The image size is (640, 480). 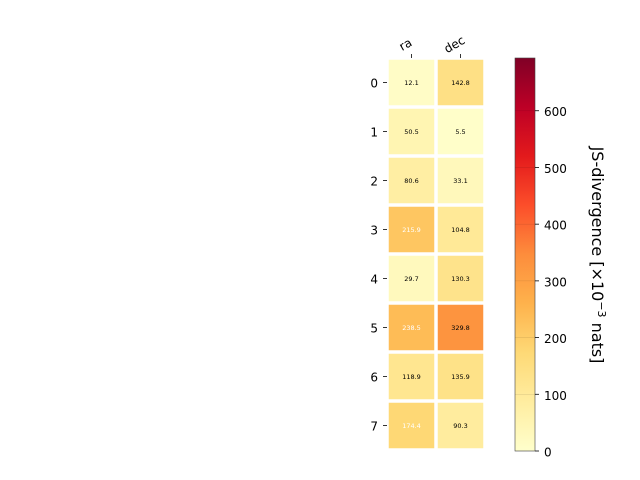 I want to click on column-tick-label-dec: dec, so click(x=455, y=44).